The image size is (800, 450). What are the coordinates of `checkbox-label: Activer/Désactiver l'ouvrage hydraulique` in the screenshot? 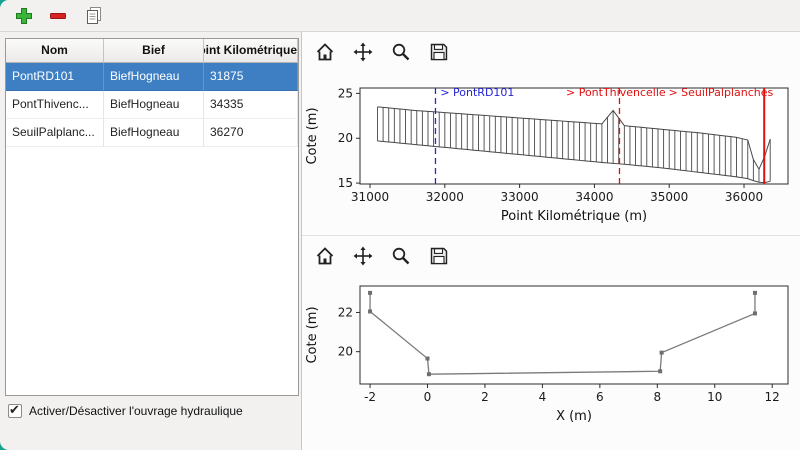 It's located at (136, 411).